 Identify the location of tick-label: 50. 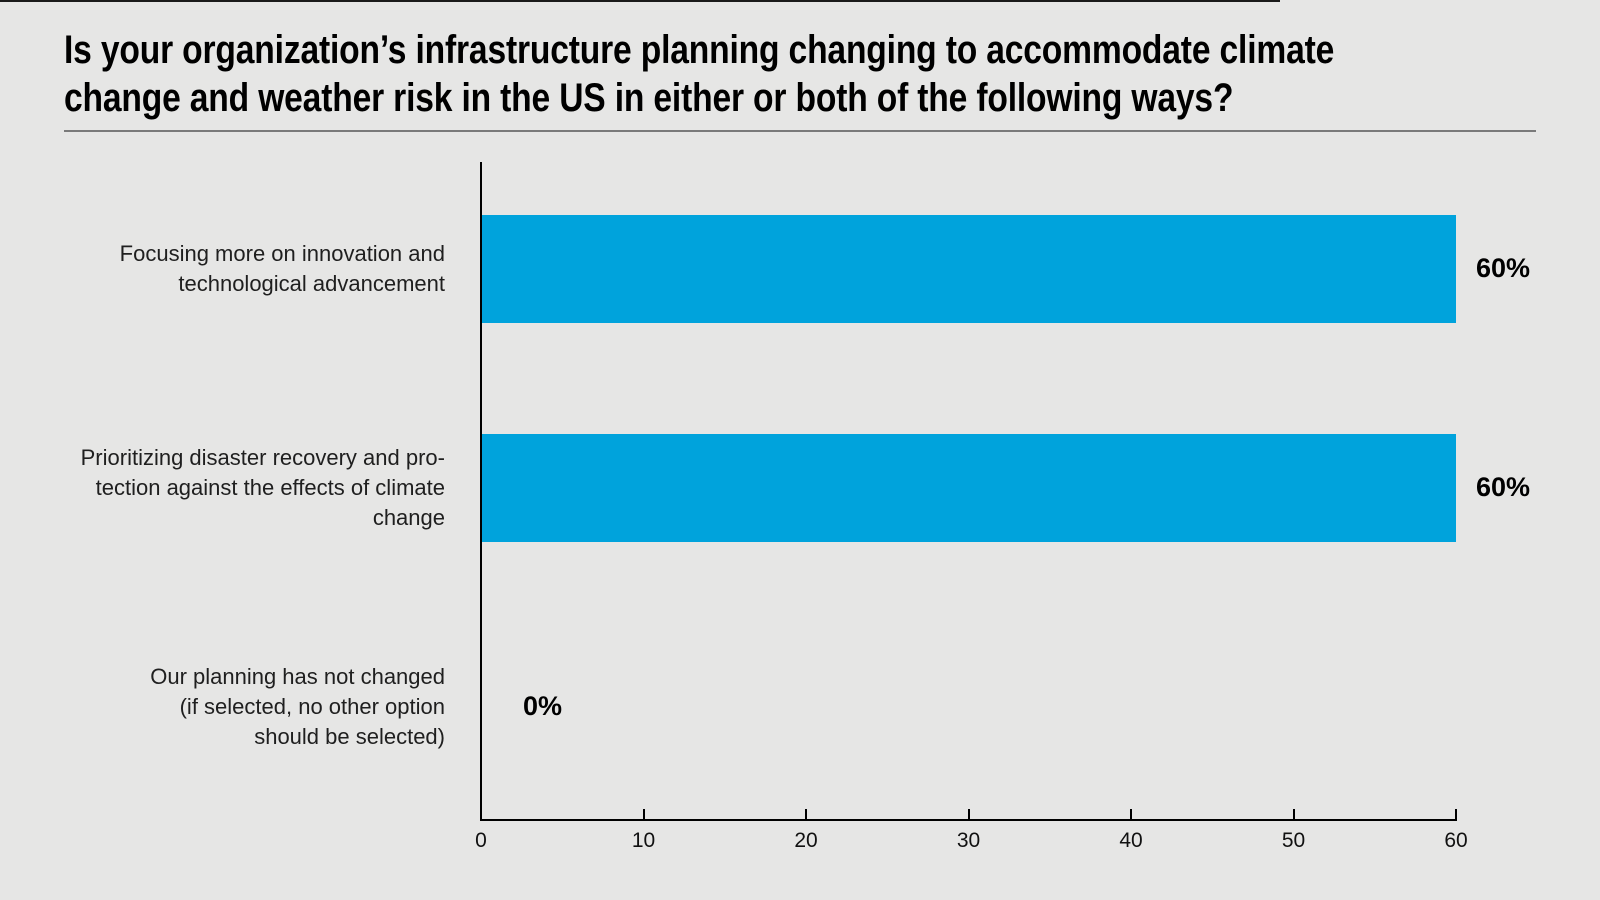
(1293, 840).